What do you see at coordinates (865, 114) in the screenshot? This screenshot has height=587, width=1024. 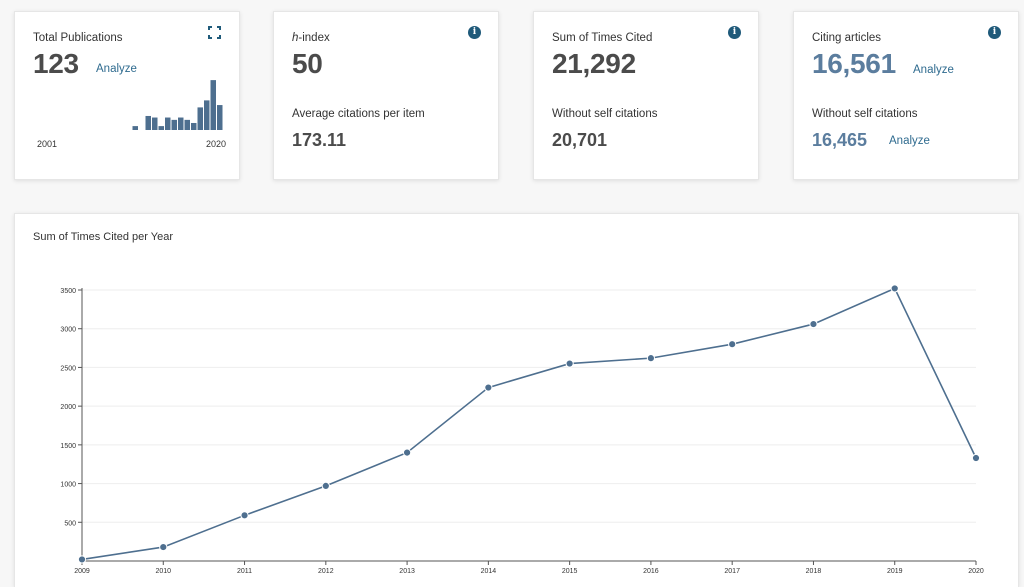 I see `citing-without-self-label: Without self citations` at bounding box center [865, 114].